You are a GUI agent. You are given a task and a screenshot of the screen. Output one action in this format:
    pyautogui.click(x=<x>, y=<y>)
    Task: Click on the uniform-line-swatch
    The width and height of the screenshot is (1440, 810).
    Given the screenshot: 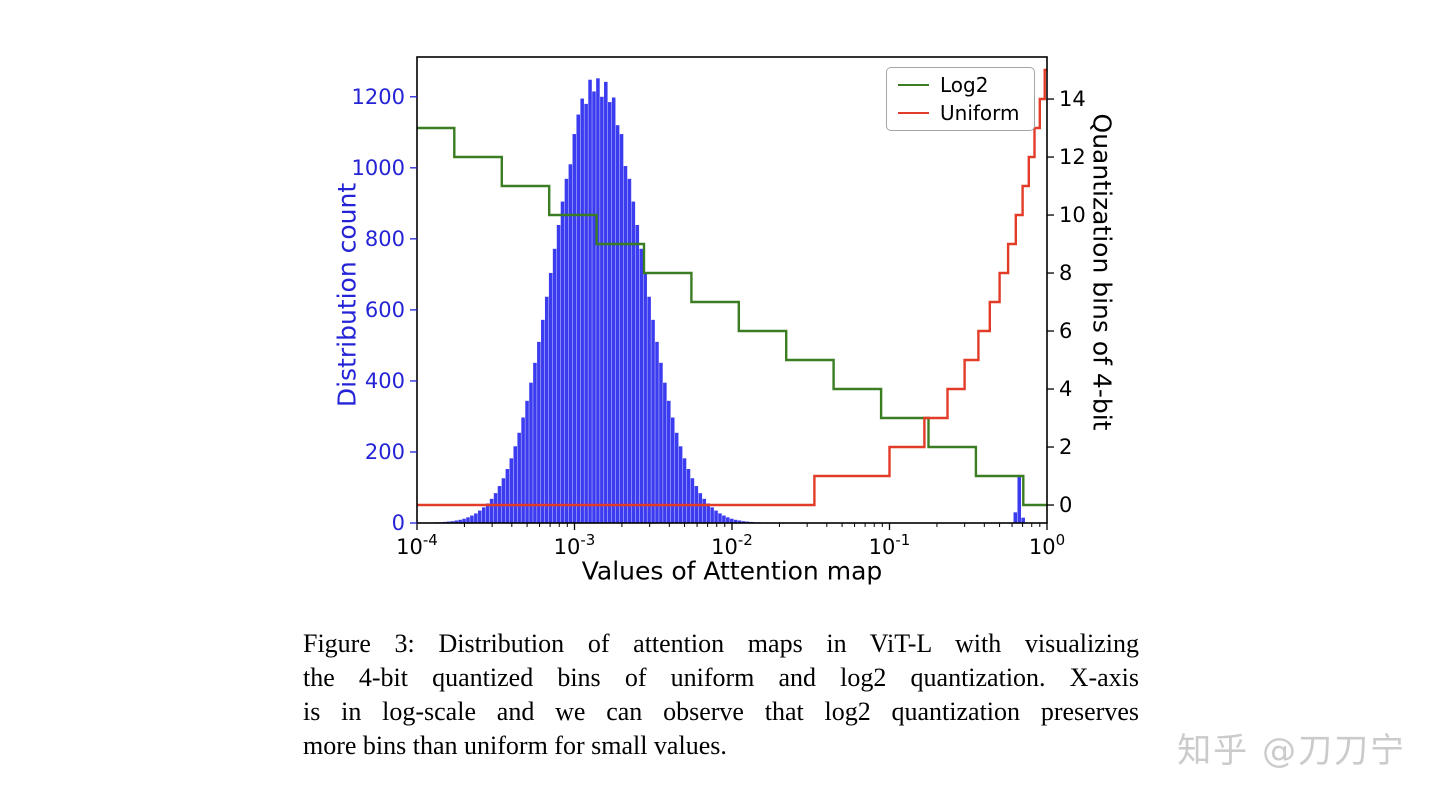 What is the action you would take?
    pyautogui.click(x=913, y=113)
    